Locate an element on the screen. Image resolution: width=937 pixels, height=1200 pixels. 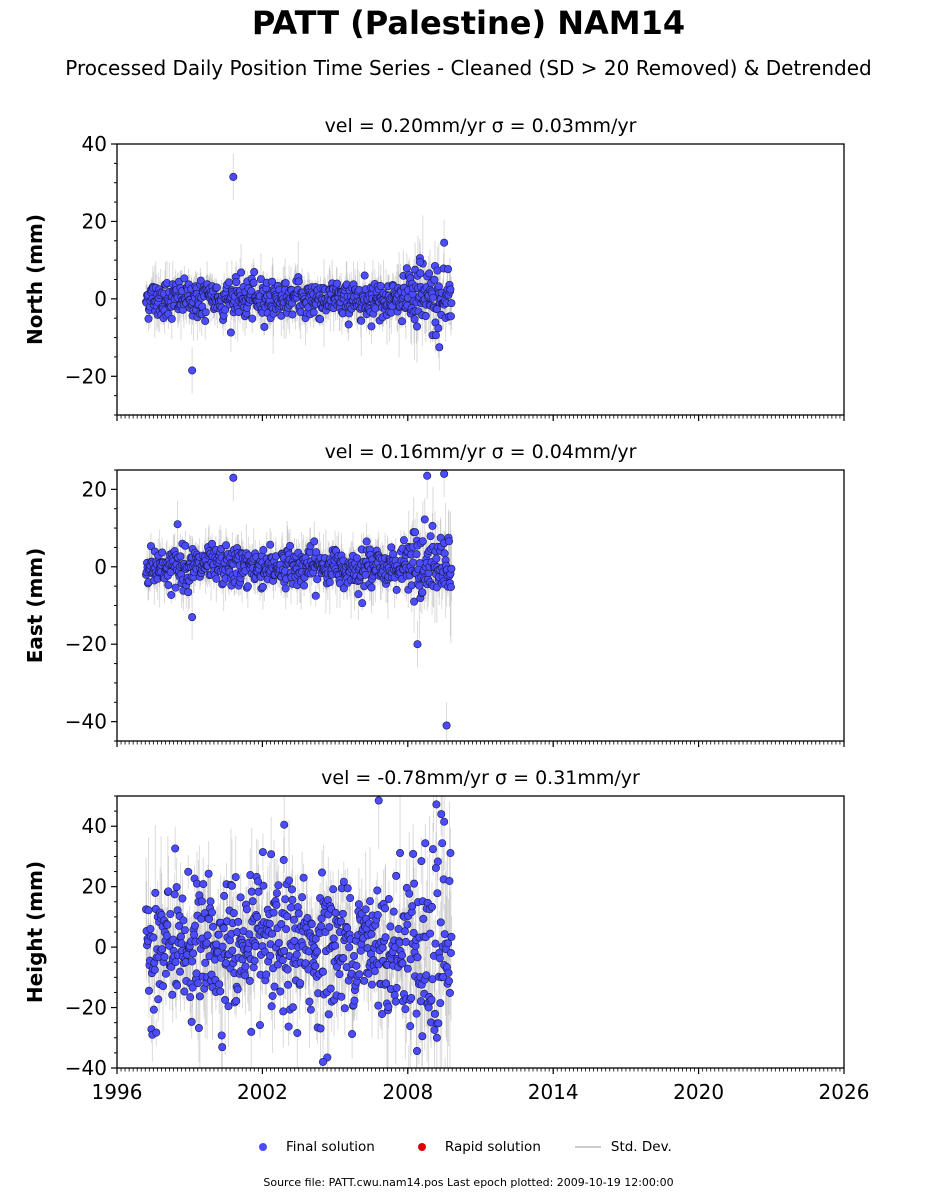
x-tick-label: 2020 is located at coordinates (698, 1092).